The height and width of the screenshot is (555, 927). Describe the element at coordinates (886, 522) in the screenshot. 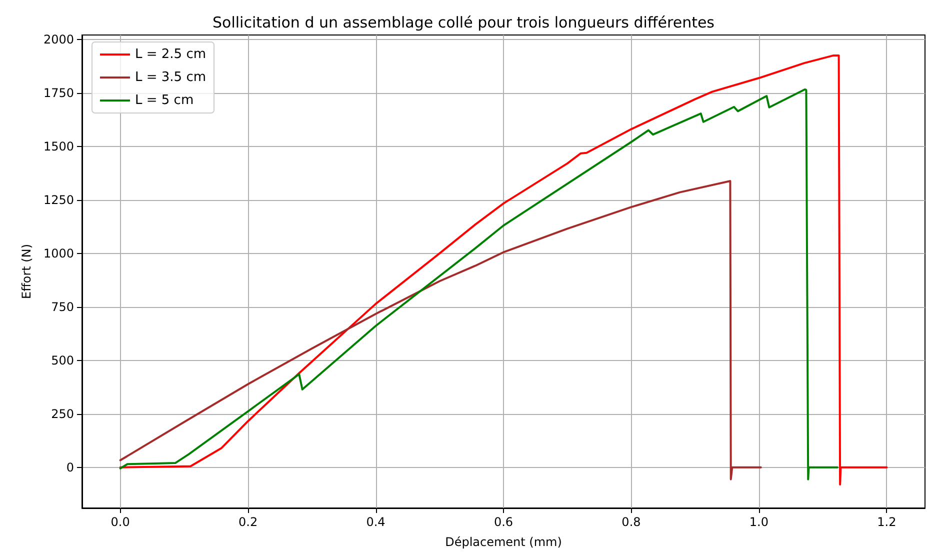

I see `x-tick-label: 1.2` at that location.